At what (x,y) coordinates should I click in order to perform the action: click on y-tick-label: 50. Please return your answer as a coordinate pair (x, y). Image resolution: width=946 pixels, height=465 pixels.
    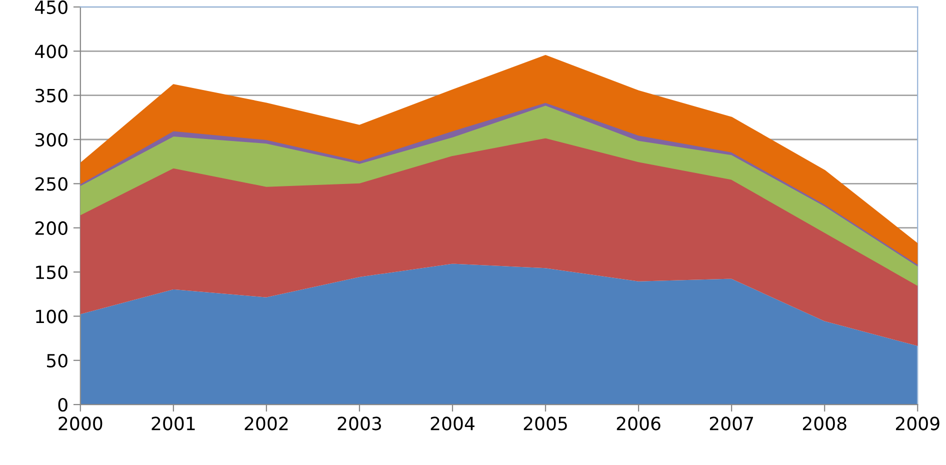
    Looking at the image, I should click on (57, 361).